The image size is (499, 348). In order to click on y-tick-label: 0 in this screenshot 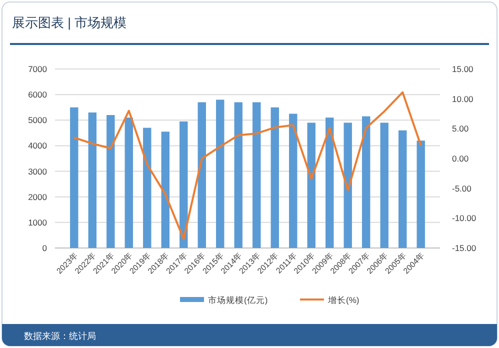, I will do `click(45, 247)`.